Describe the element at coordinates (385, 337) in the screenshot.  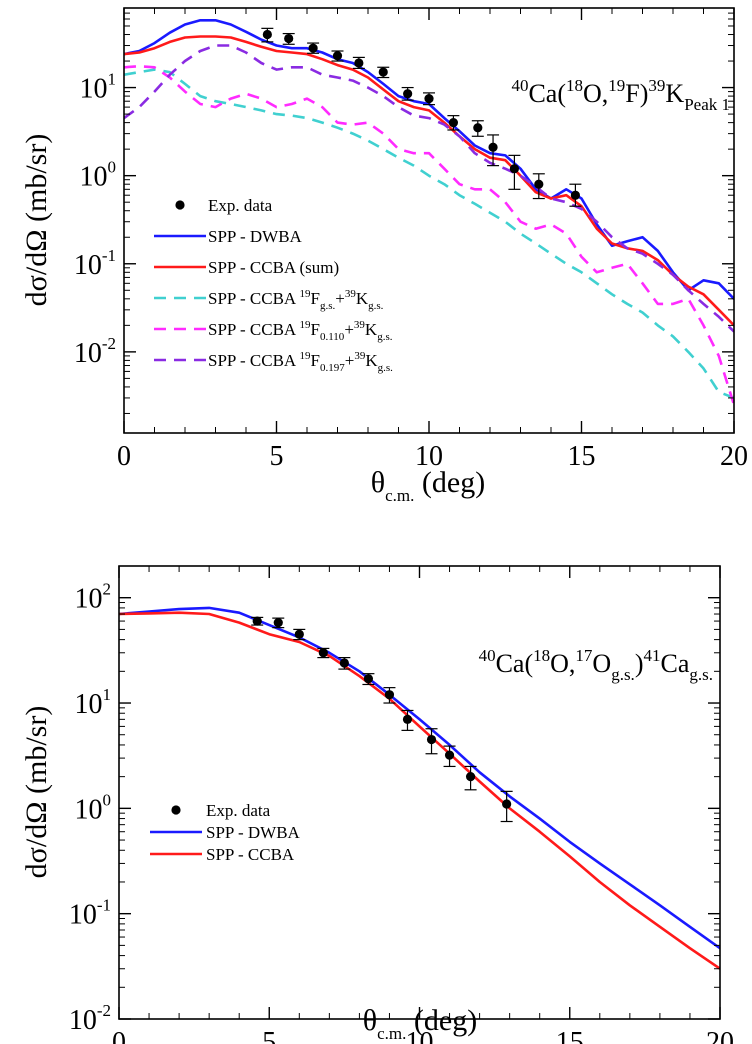
I see `chart-1-legend-label-5-part-7: g.s.` at that location.